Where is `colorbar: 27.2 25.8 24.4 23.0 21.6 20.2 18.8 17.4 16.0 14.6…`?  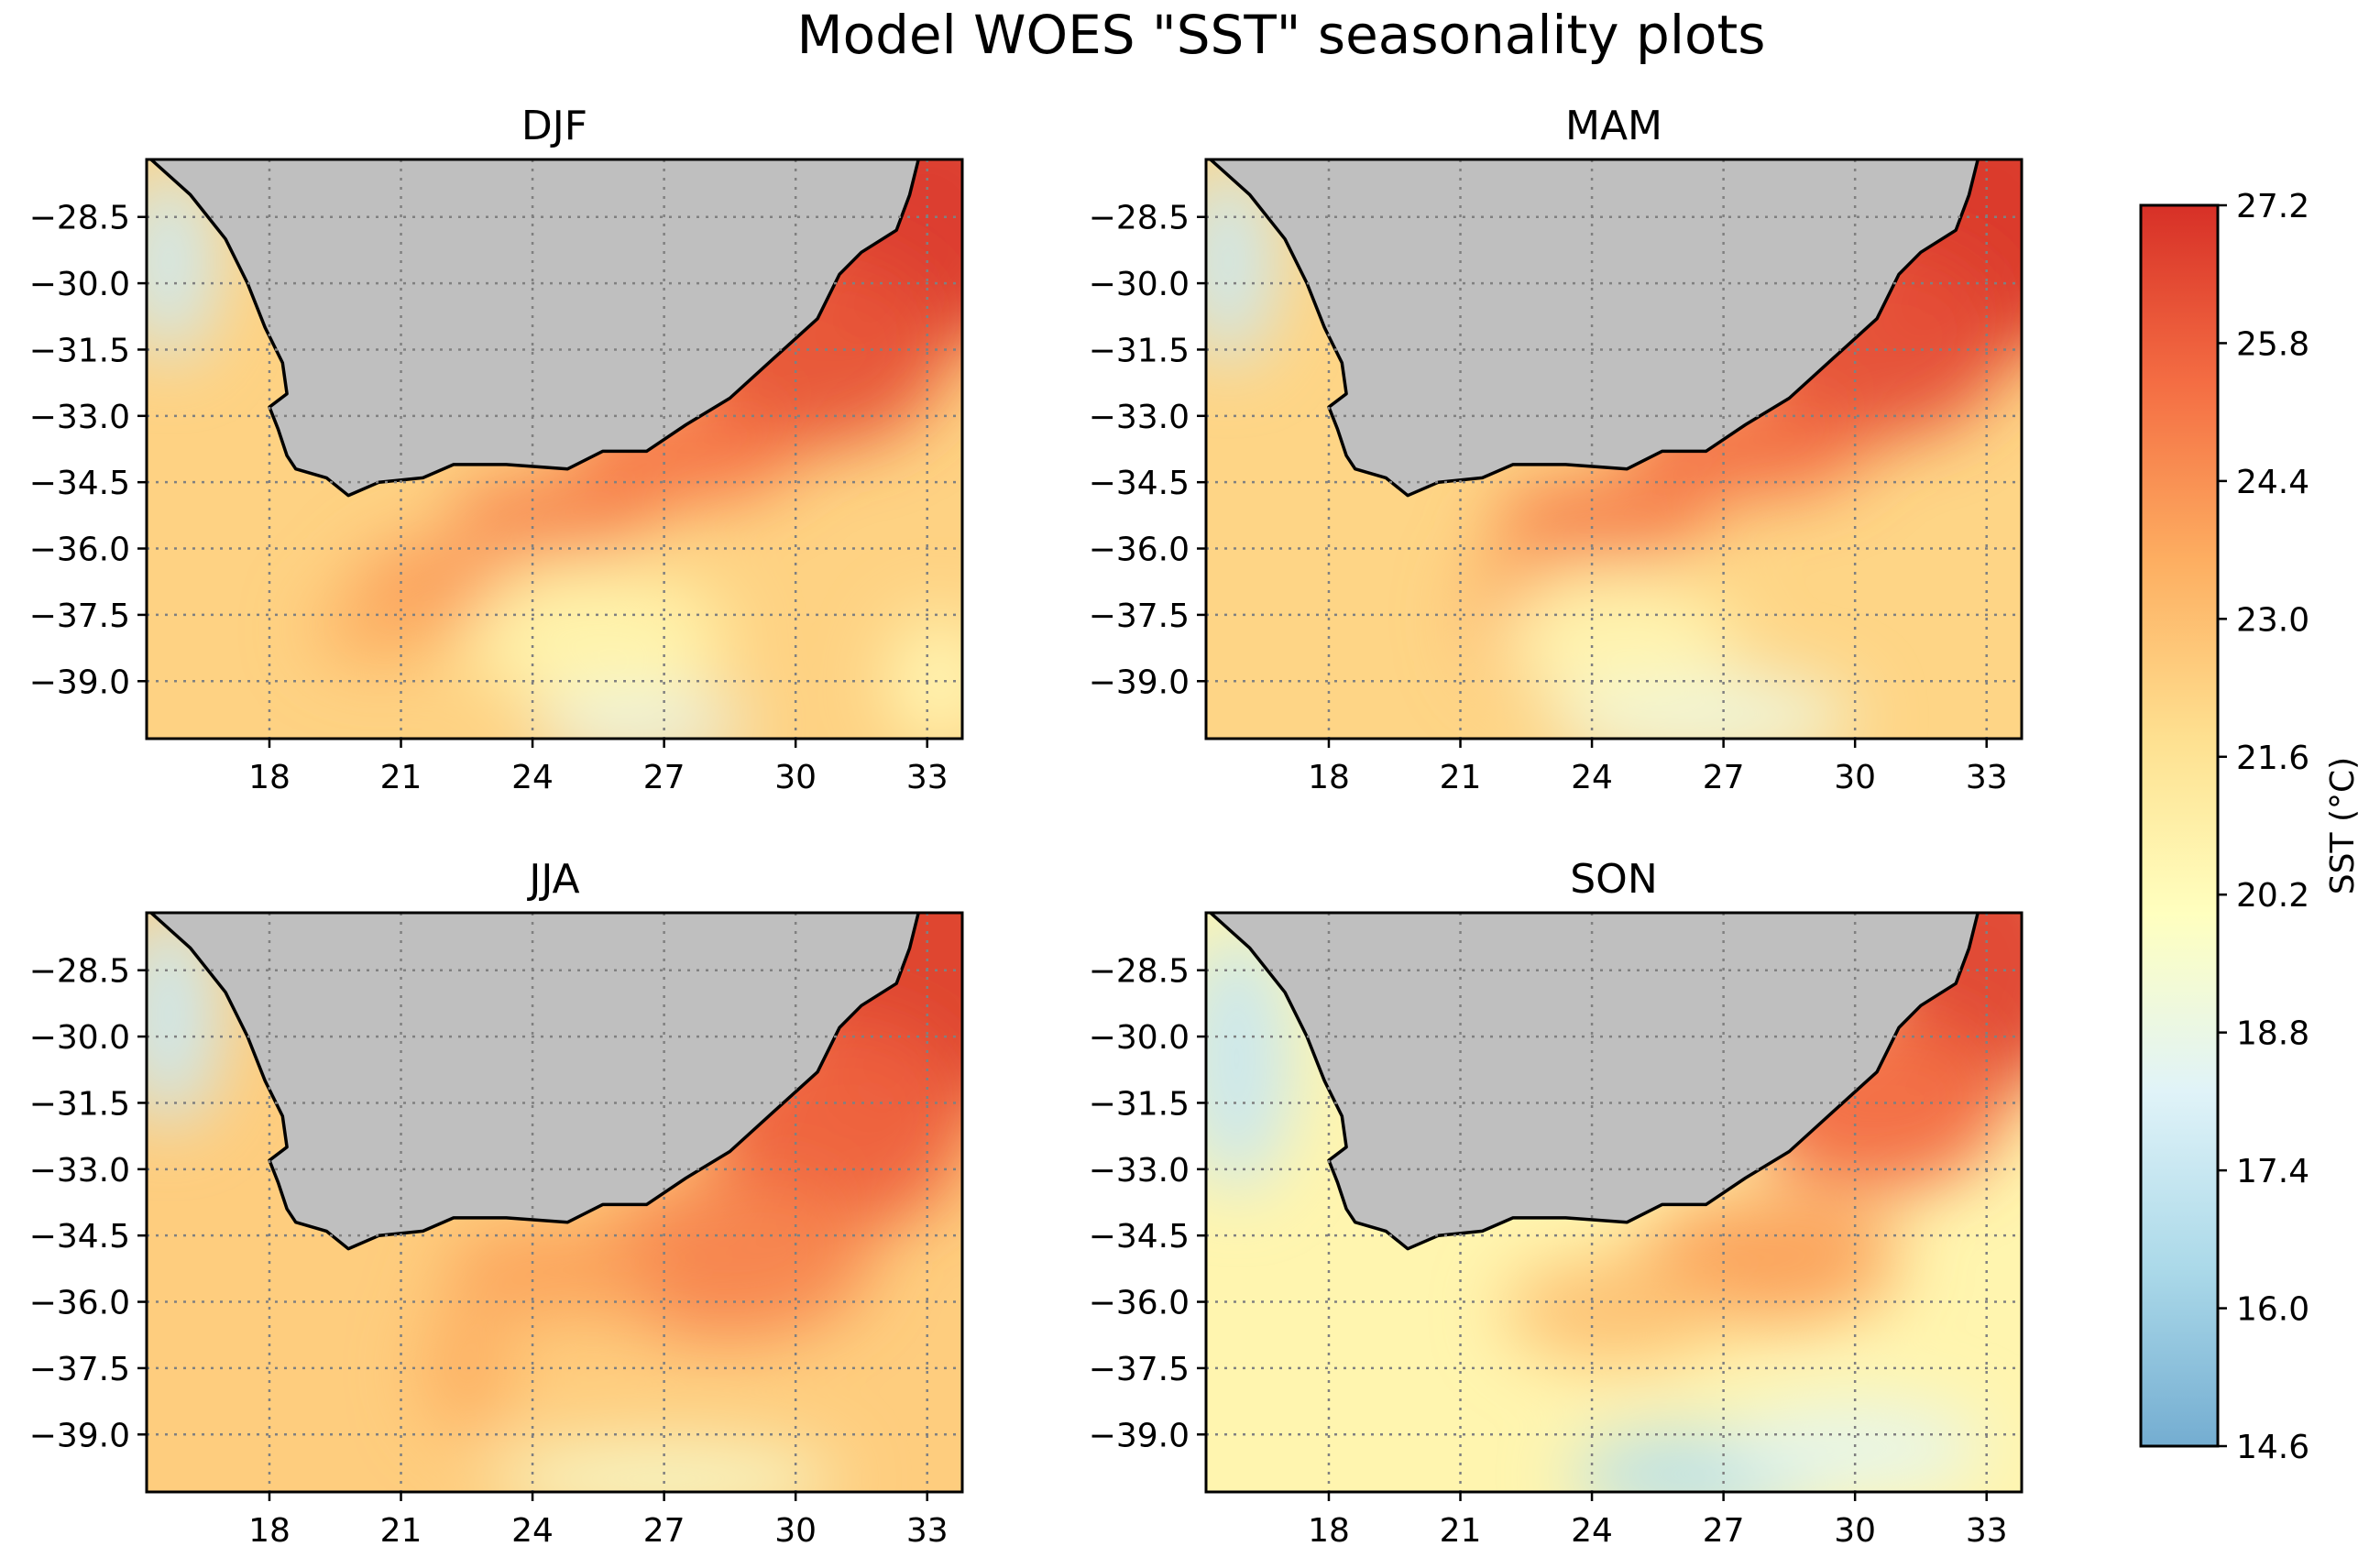
colorbar: 27.2 25.8 24.4 23.0 21.6 20.2 18.8 17.4 16.0 14.6… is located at coordinates (2250, 827).